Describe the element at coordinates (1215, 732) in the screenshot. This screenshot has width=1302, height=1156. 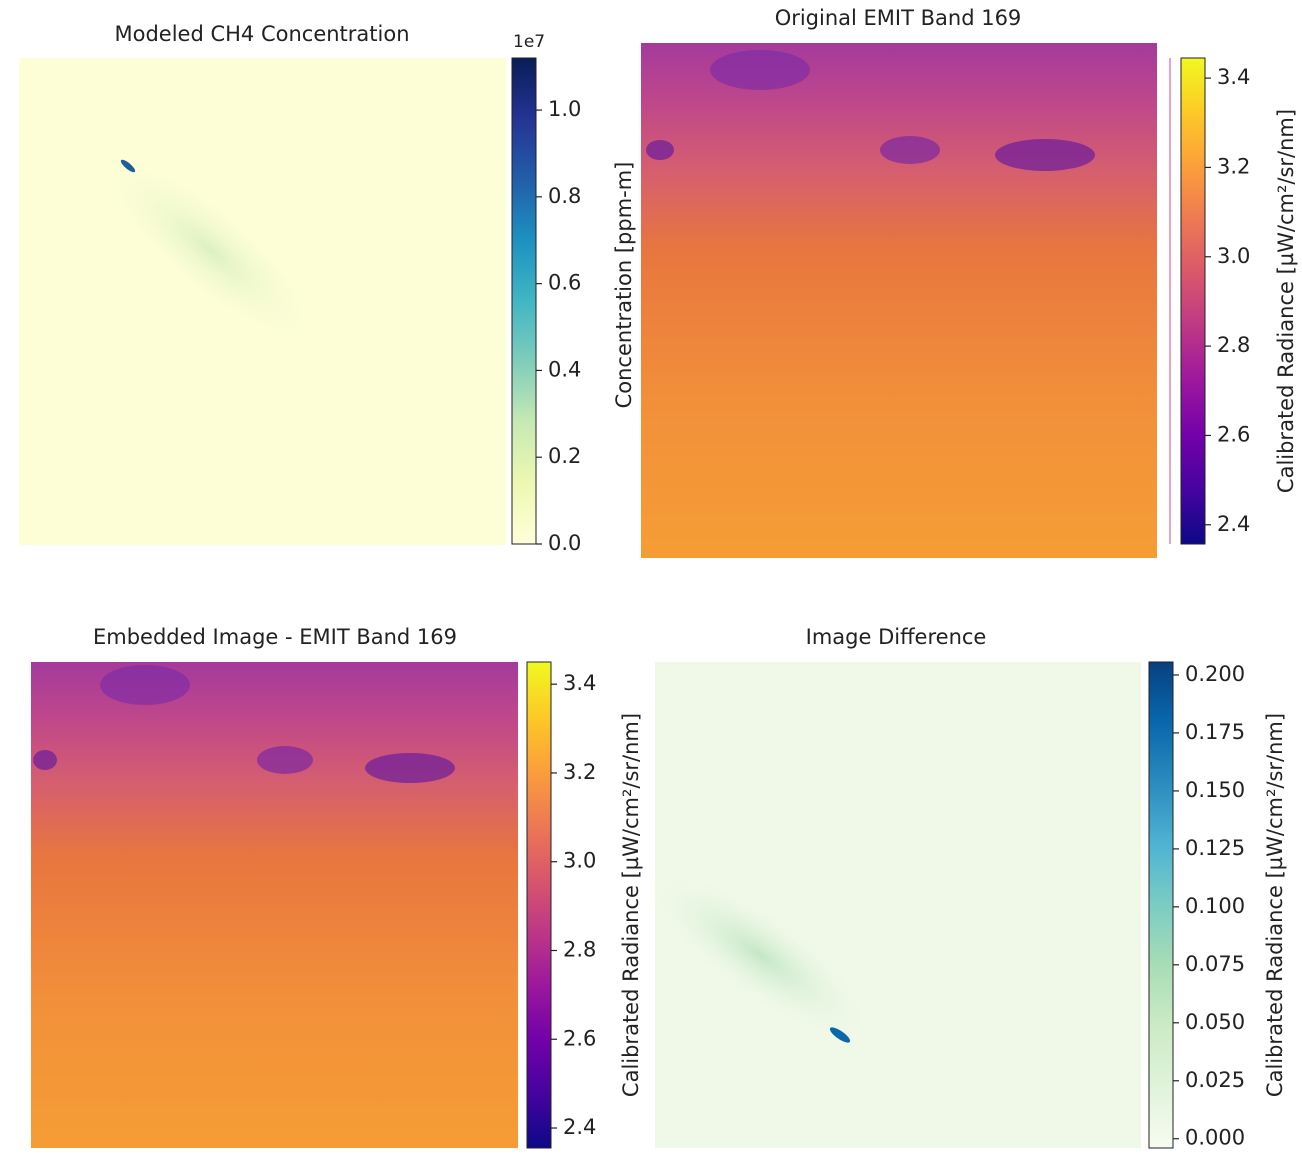
I see `colorbar-tick-label: 0.175` at that location.